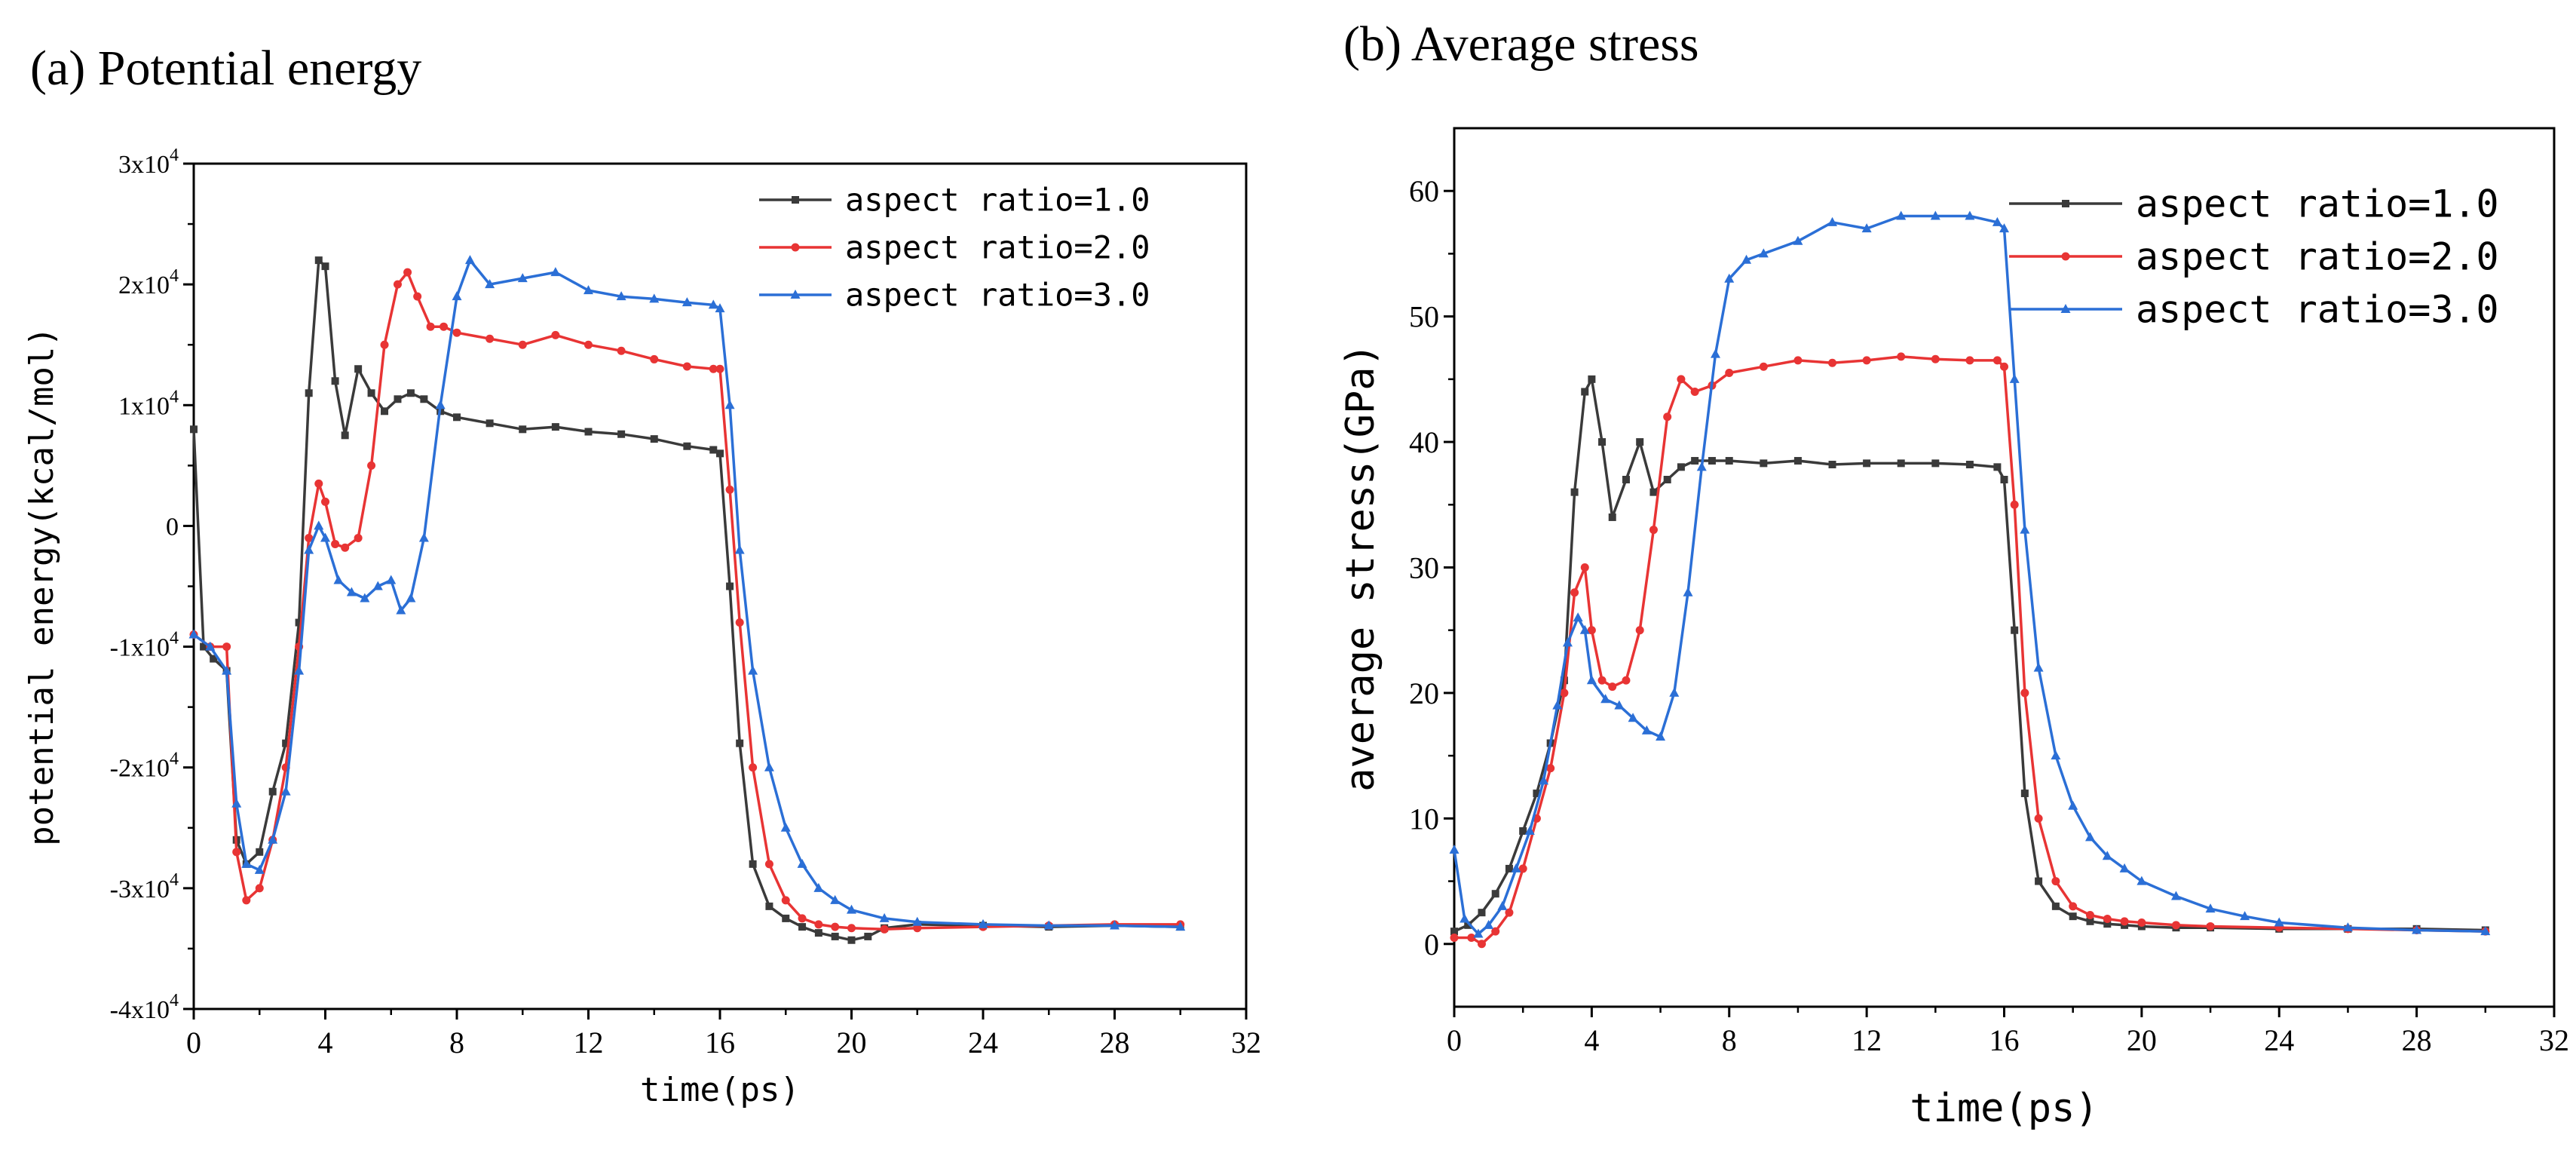 This screenshot has height=1153, width=2576. I want to click on chart-a-x-tick-label: 32, so click(1246, 1042).